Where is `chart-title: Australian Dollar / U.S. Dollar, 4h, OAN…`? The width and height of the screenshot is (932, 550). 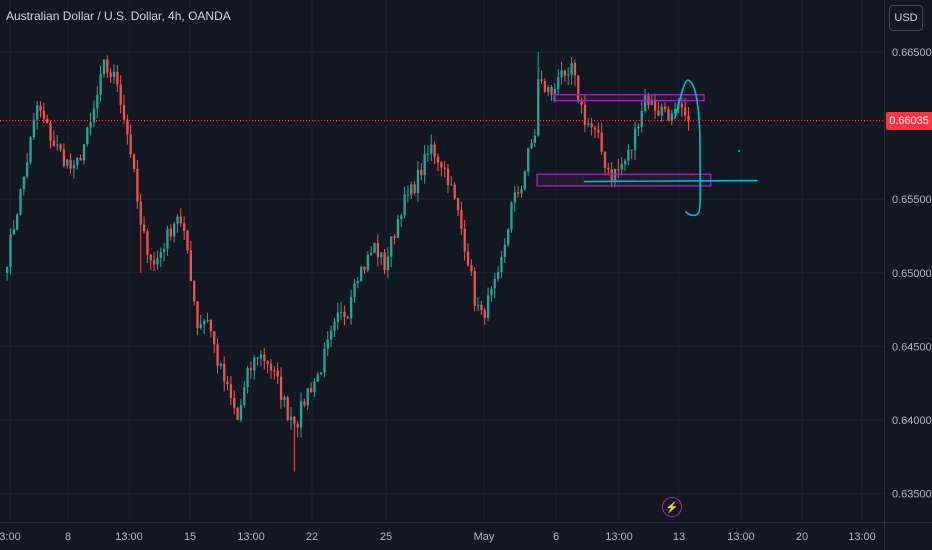
chart-title: Australian Dollar / U.S. Dollar, 4h, OAN… is located at coordinates (118, 16).